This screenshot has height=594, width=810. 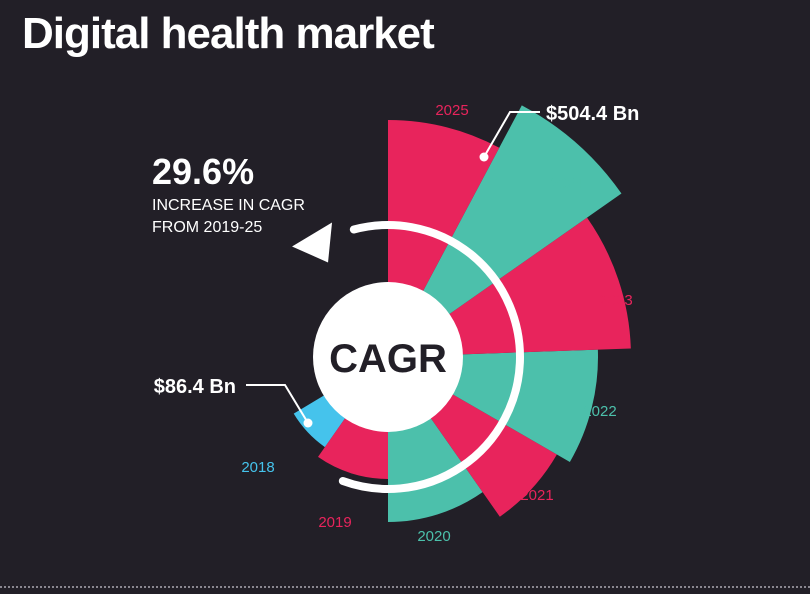 What do you see at coordinates (615, 300) in the screenshot?
I see `year-label-2023: 2023` at bounding box center [615, 300].